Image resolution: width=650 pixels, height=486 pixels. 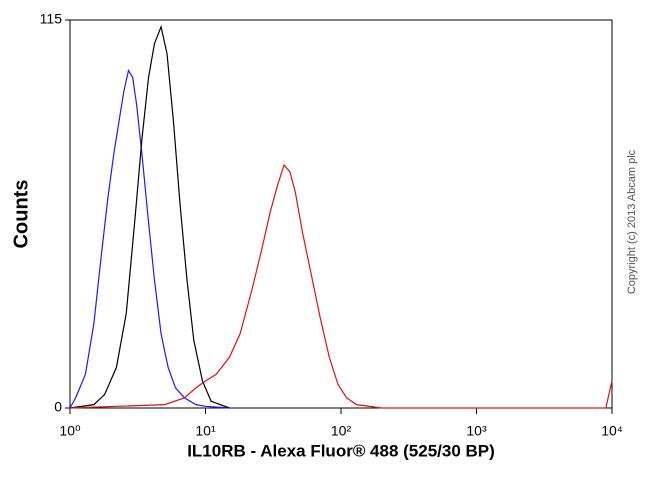 I want to click on y-tick-label: 0, so click(x=58, y=407).